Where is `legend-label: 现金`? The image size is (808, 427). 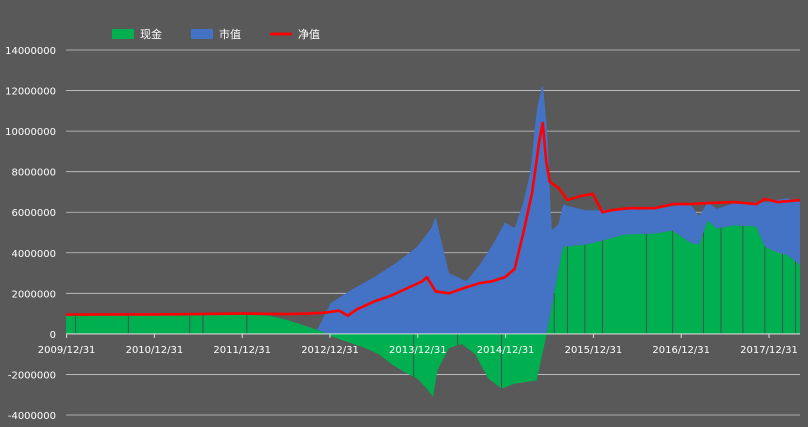 legend-label: 现金 is located at coordinates (151, 34).